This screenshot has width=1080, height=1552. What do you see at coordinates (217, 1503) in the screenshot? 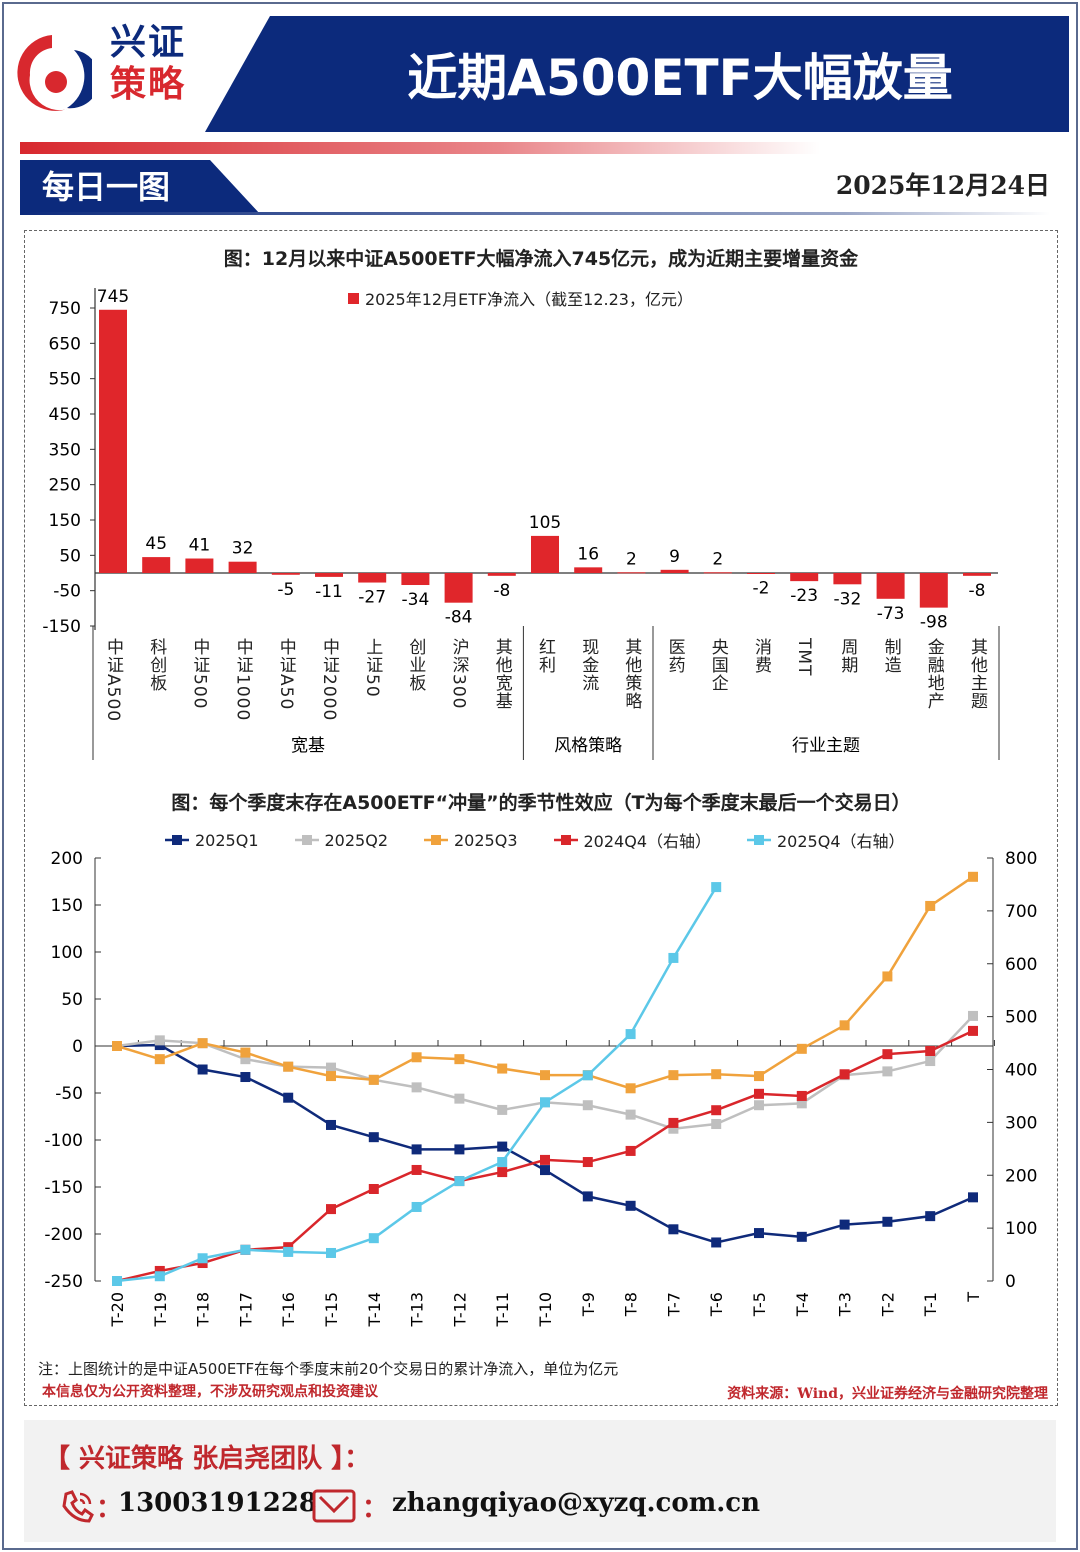
I see `phone-number: 13003191228` at bounding box center [217, 1503].